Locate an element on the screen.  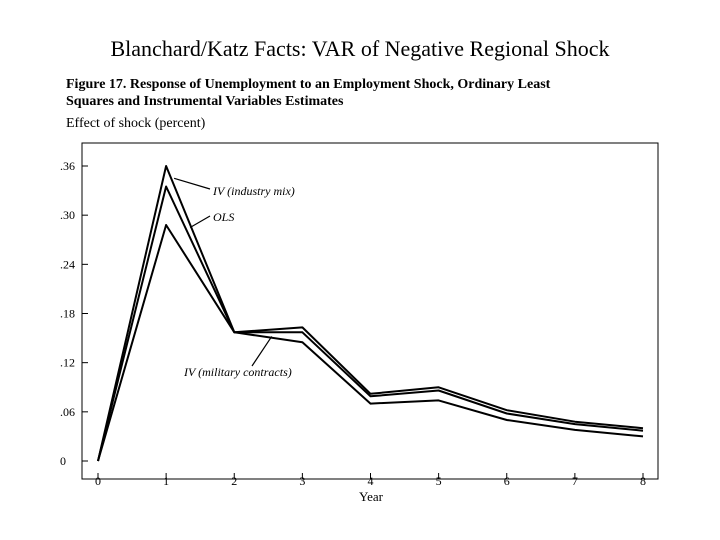
y-tick-label: 0 is located at coordinates (63, 461).